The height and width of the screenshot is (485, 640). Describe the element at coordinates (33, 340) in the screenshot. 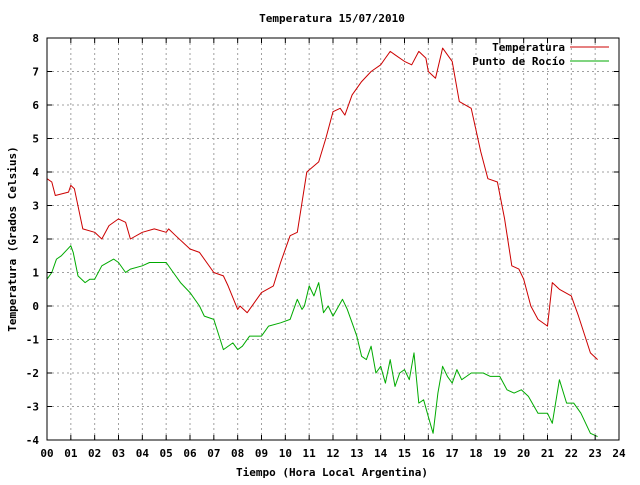

I see `y-tick-label: -1` at that location.